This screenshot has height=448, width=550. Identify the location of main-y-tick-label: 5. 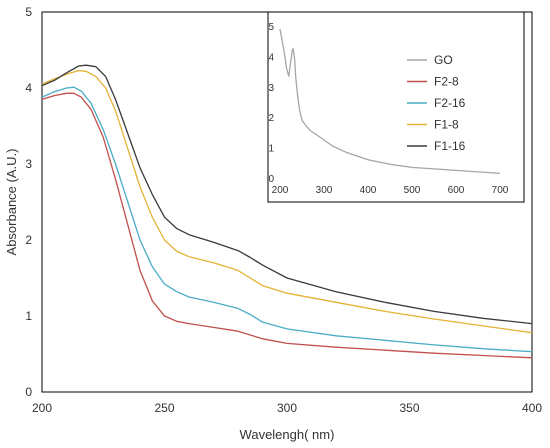
(28, 12).